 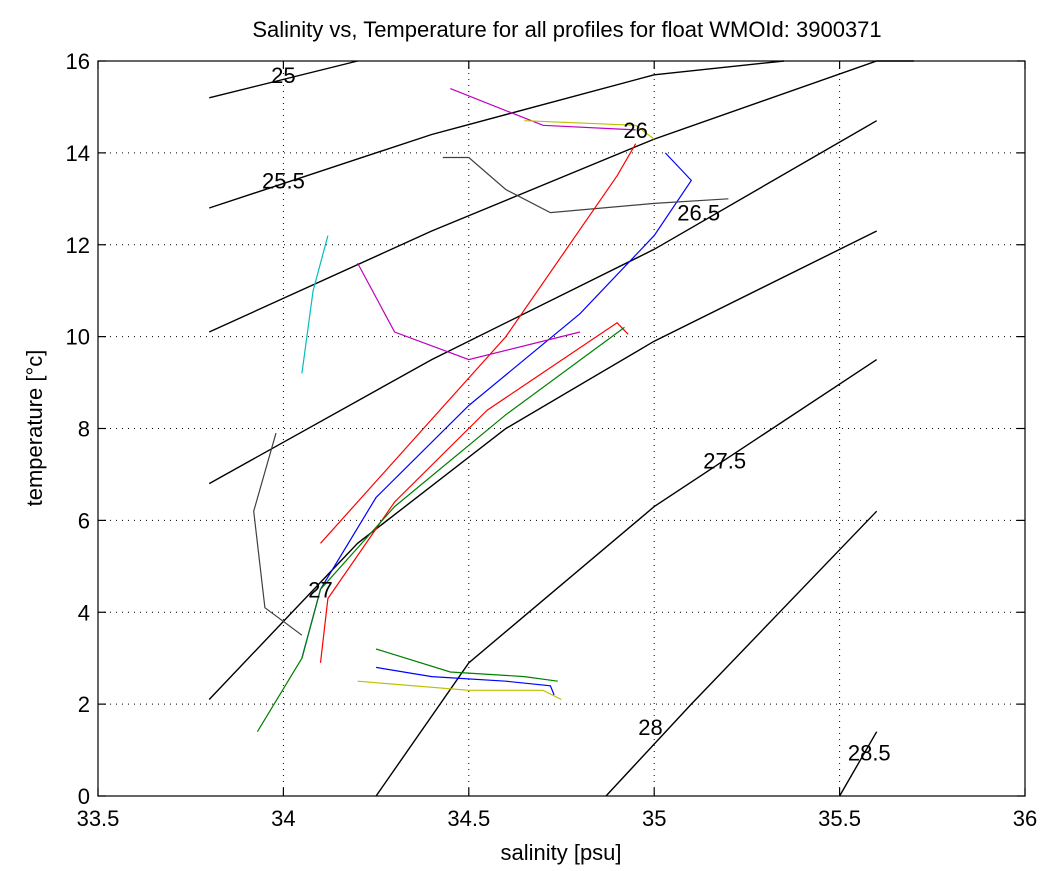 I want to click on y-tick-label: 4, so click(x=84, y=612).